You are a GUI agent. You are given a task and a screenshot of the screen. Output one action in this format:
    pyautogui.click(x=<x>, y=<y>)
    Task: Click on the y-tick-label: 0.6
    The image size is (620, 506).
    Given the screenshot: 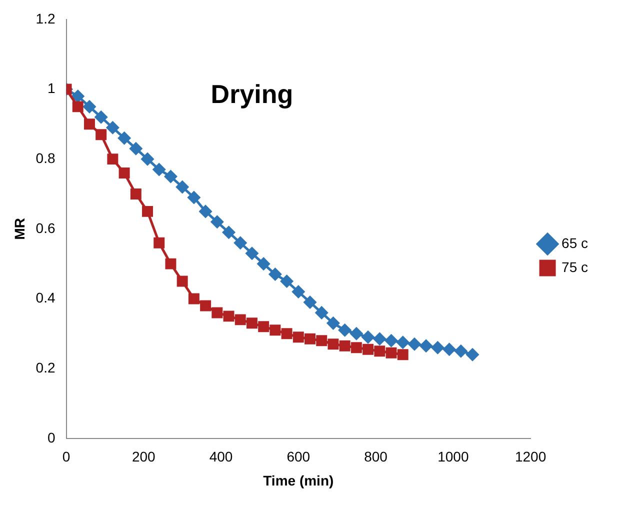 What is the action you would take?
    pyautogui.click(x=46, y=228)
    